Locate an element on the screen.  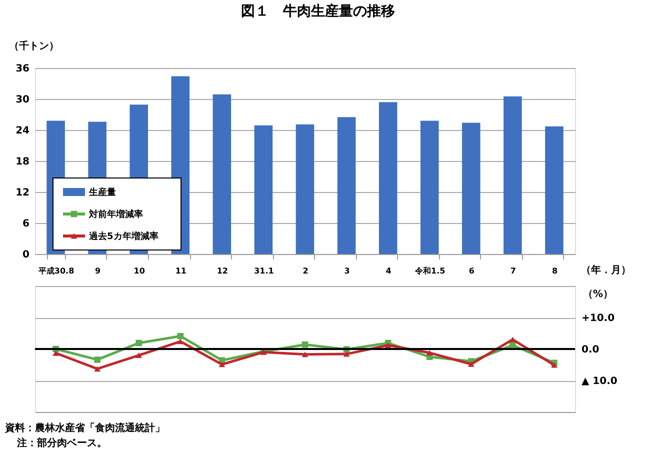
y-tick-label: 12 is located at coordinates (23, 193).